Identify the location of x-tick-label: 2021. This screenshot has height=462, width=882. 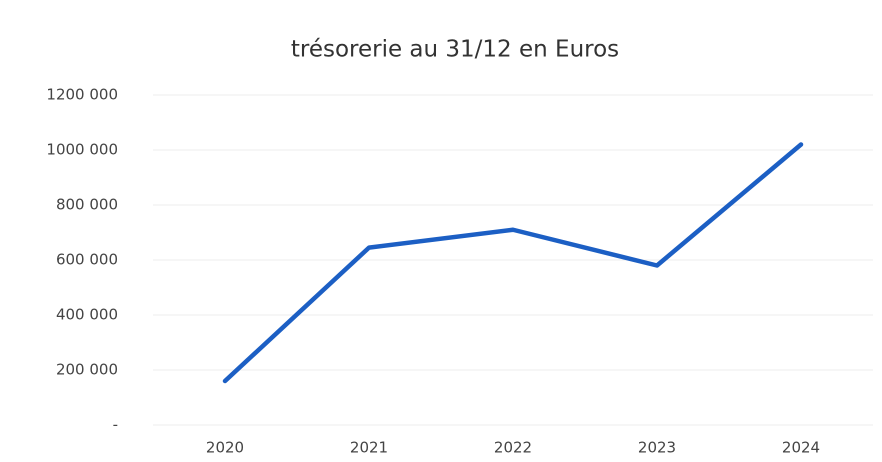
(369, 448).